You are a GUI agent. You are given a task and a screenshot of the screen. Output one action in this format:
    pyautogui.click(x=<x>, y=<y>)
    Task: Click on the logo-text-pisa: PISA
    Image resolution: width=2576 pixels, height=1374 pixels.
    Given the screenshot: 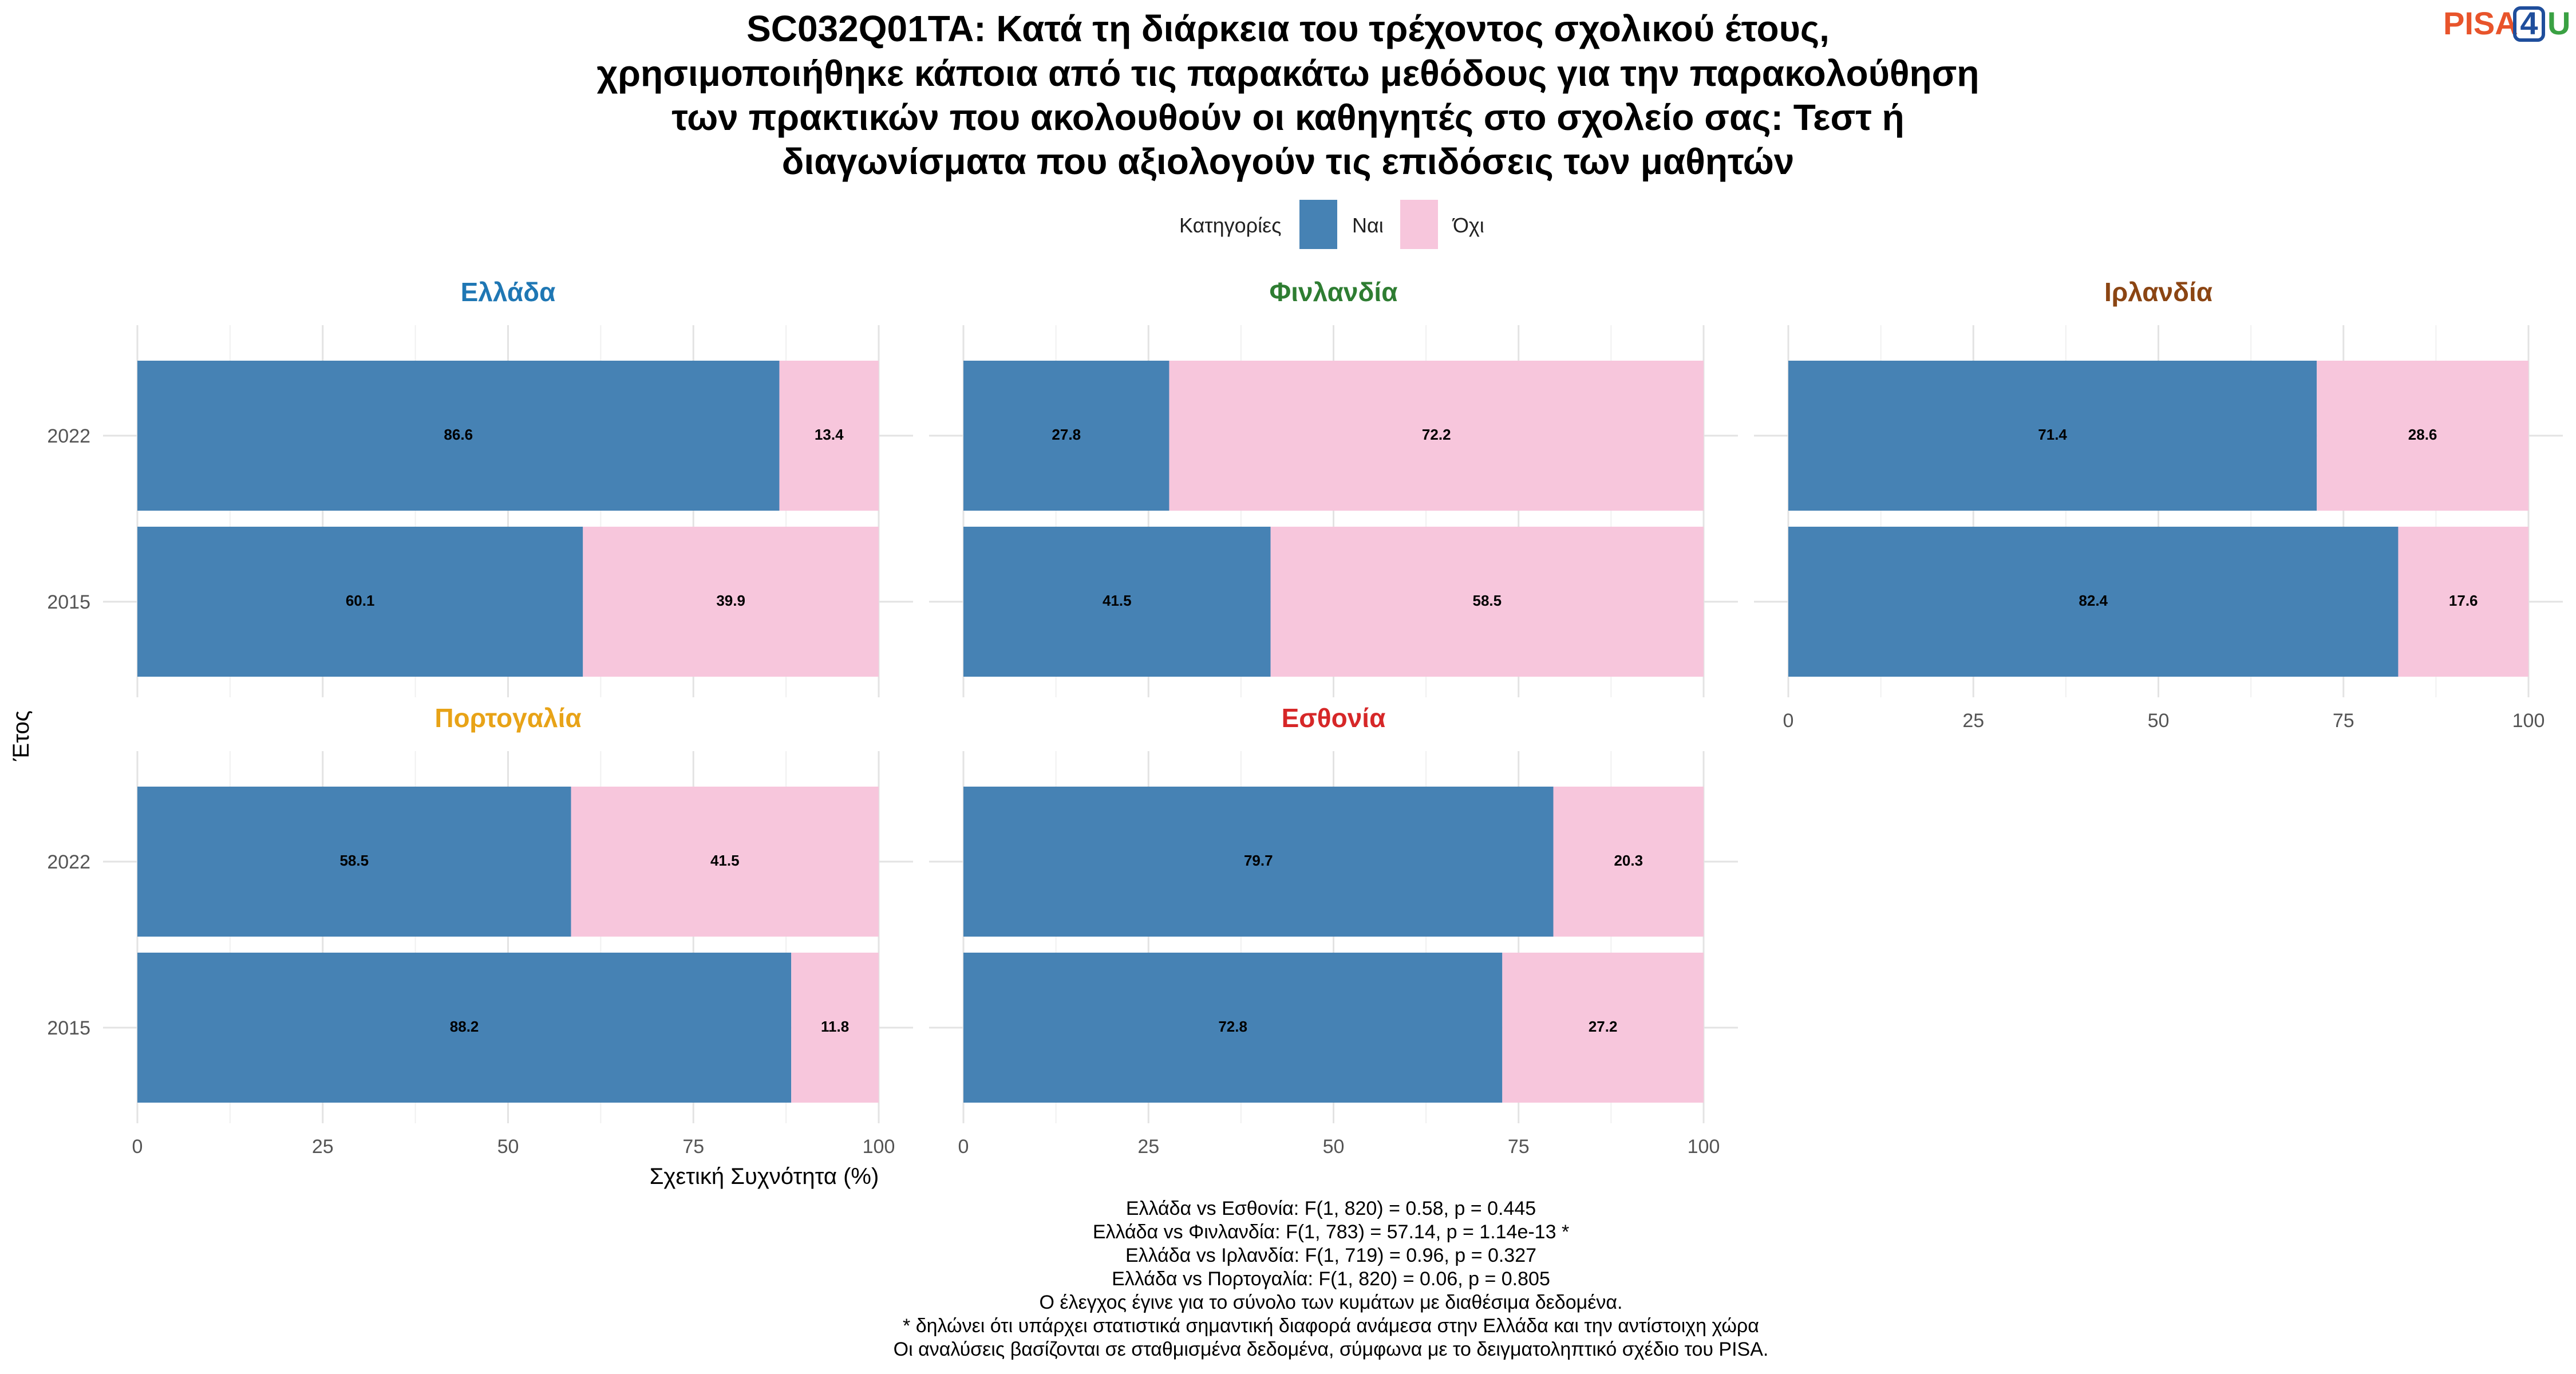 What is the action you would take?
    pyautogui.click(x=2480, y=23)
    